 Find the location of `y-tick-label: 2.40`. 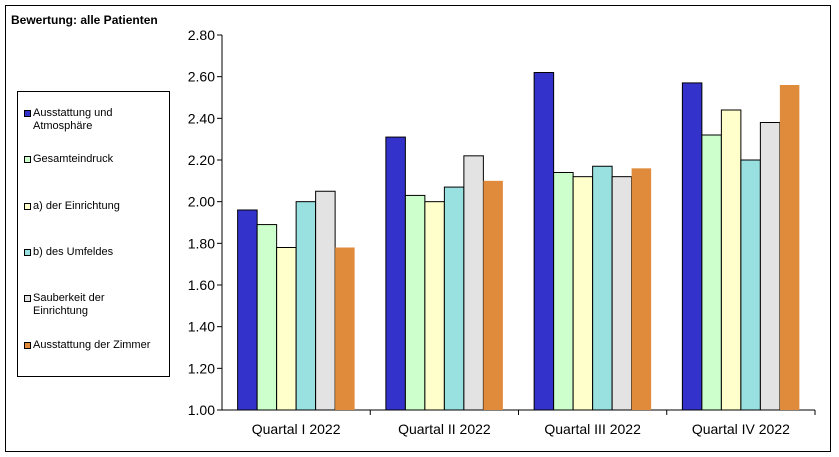

y-tick-label: 2.40 is located at coordinates (201, 118).